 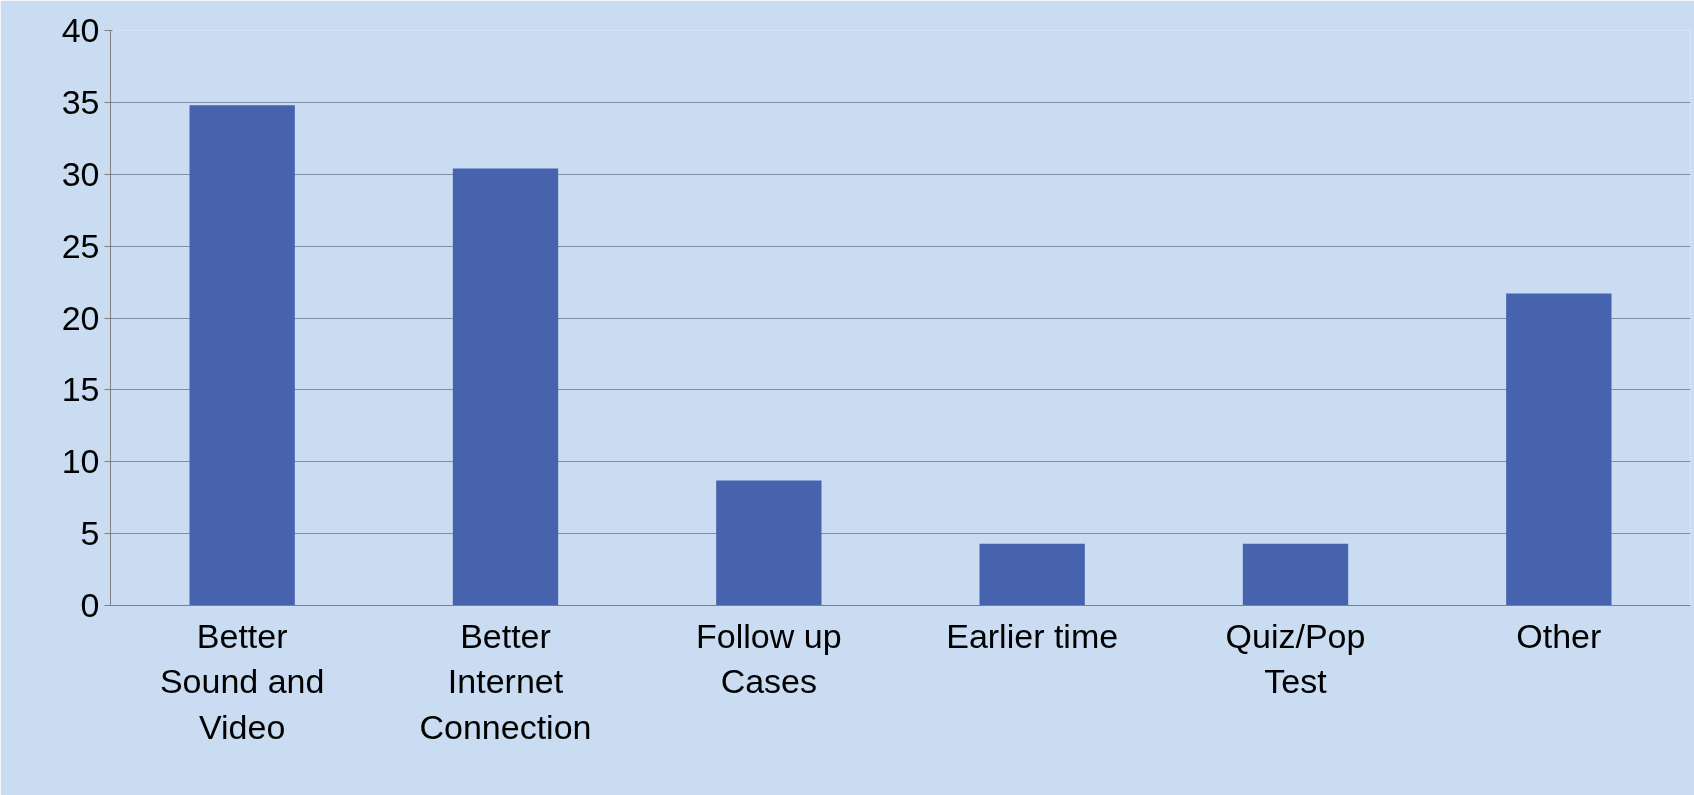 What do you see at coordinates (1295, 658) in the screenshot?
I see `x-tick-label: Quiz/Pop Test` at bounding box center [1295, 658].